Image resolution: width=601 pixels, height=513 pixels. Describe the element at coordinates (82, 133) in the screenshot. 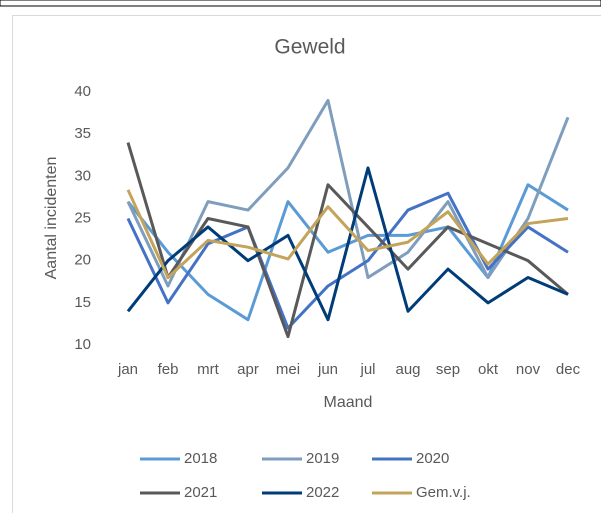

I see `y-tick-label: 35` at that location.